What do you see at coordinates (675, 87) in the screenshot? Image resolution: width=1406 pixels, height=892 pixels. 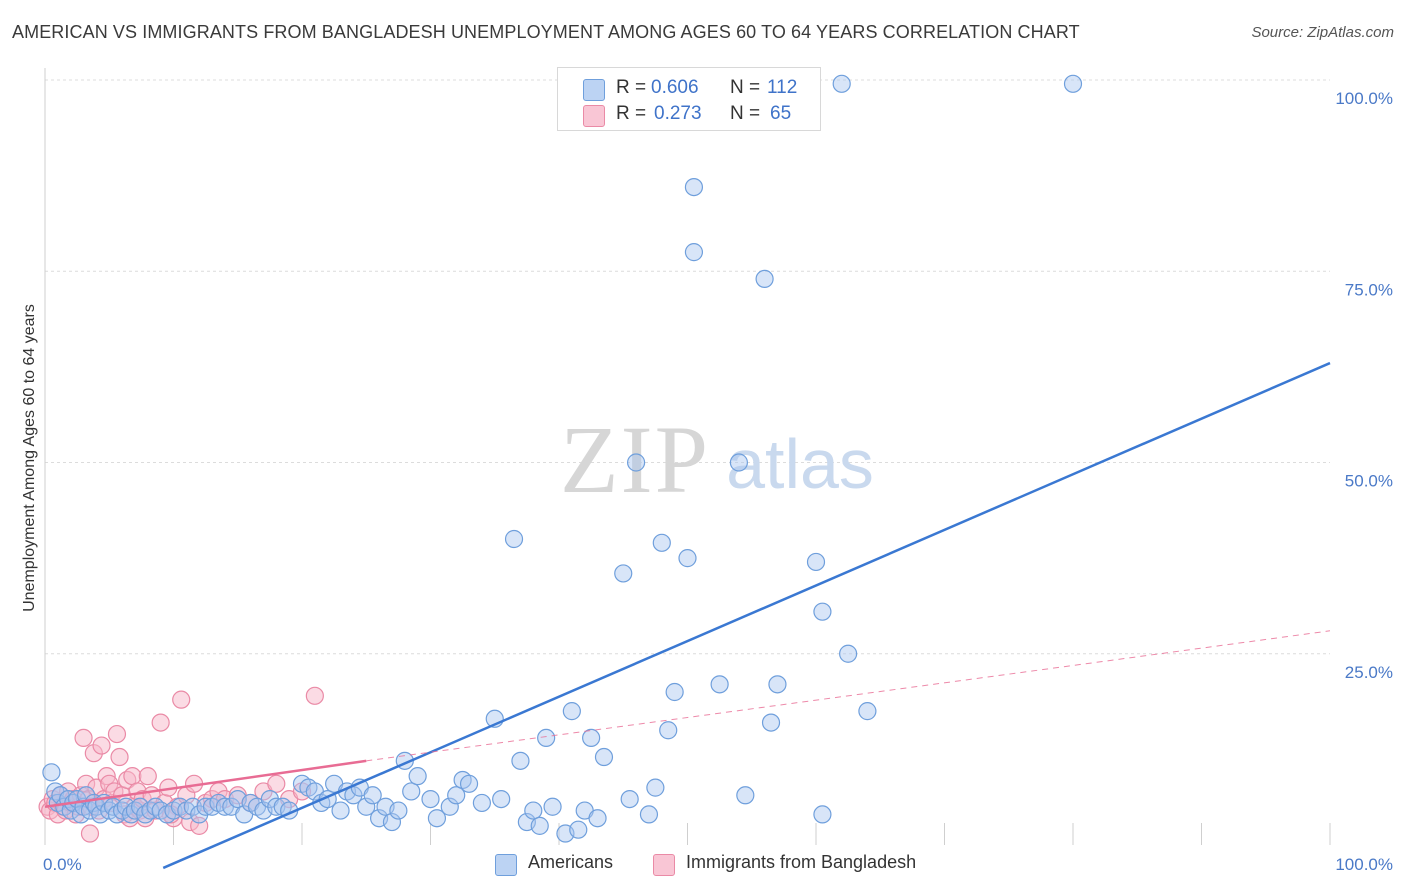 I see `legend-r-value: 0.606` at bounding box center [675, 87].